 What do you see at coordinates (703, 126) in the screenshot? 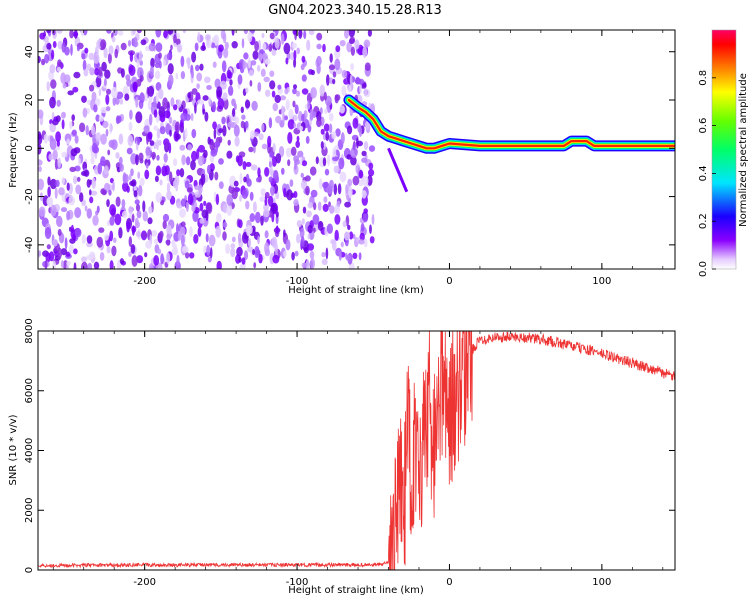
I see `colorbar-tick-label: 0.6` at bounding box center [703, 126].